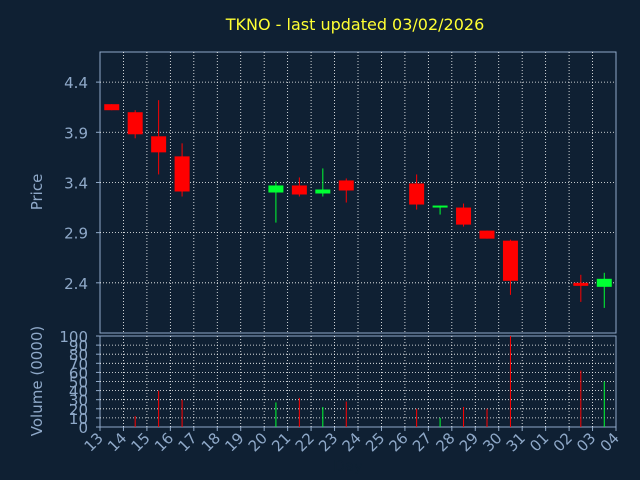  I want to click on price-y-tick-label: 2.9, so click(76, 234).